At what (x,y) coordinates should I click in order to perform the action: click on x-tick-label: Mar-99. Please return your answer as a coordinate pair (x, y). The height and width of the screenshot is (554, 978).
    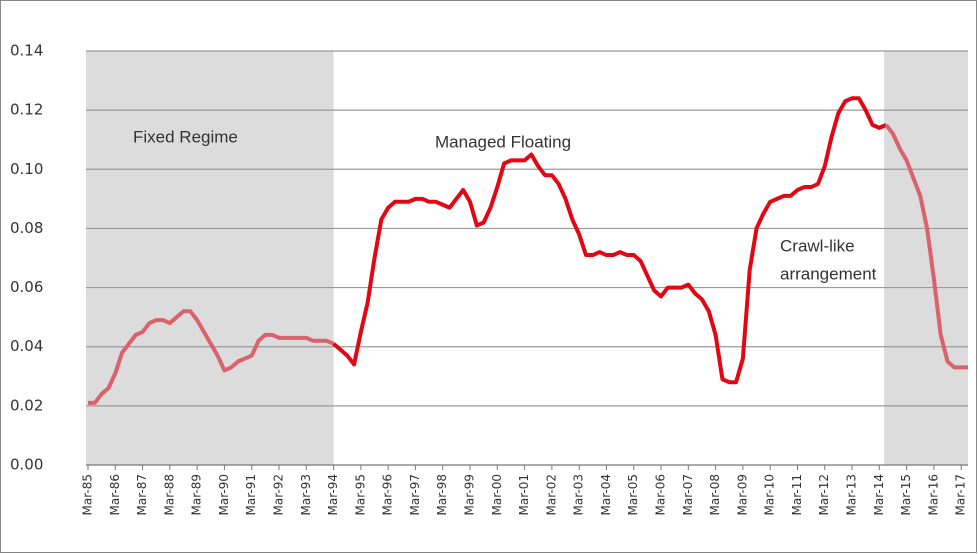
    Looking at the image, I should click on (470, 494).